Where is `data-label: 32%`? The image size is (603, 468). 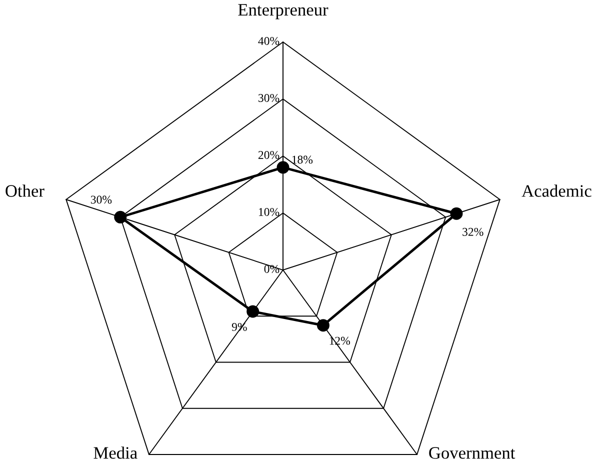 data-label: 32% is located at coordinates (473, 232).